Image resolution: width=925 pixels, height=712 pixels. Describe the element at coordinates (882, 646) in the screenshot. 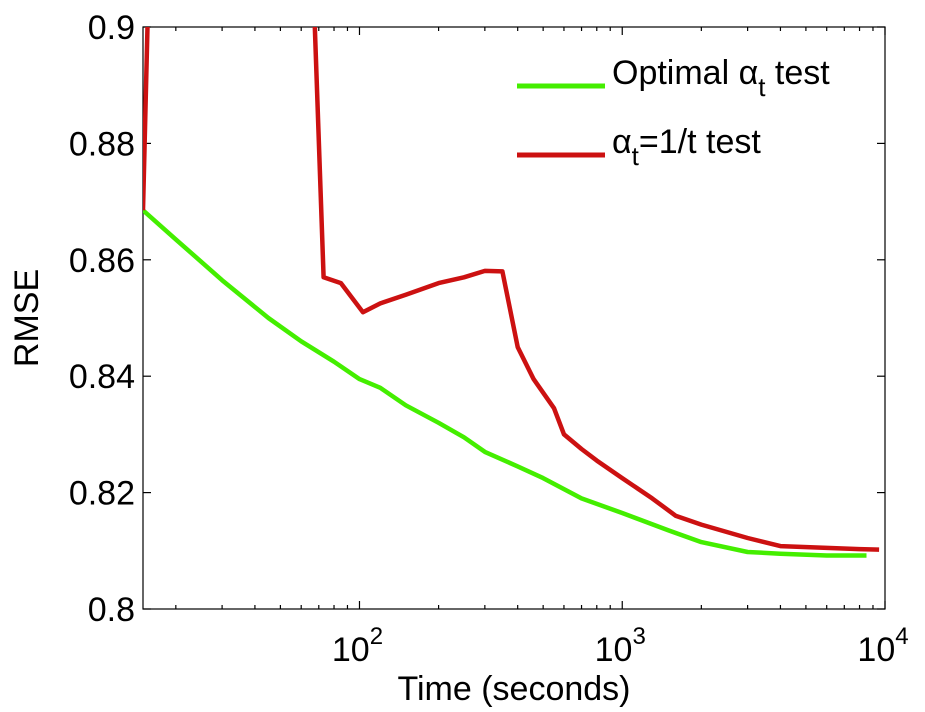

I see `x-tick-label: 10⁴` at that location.